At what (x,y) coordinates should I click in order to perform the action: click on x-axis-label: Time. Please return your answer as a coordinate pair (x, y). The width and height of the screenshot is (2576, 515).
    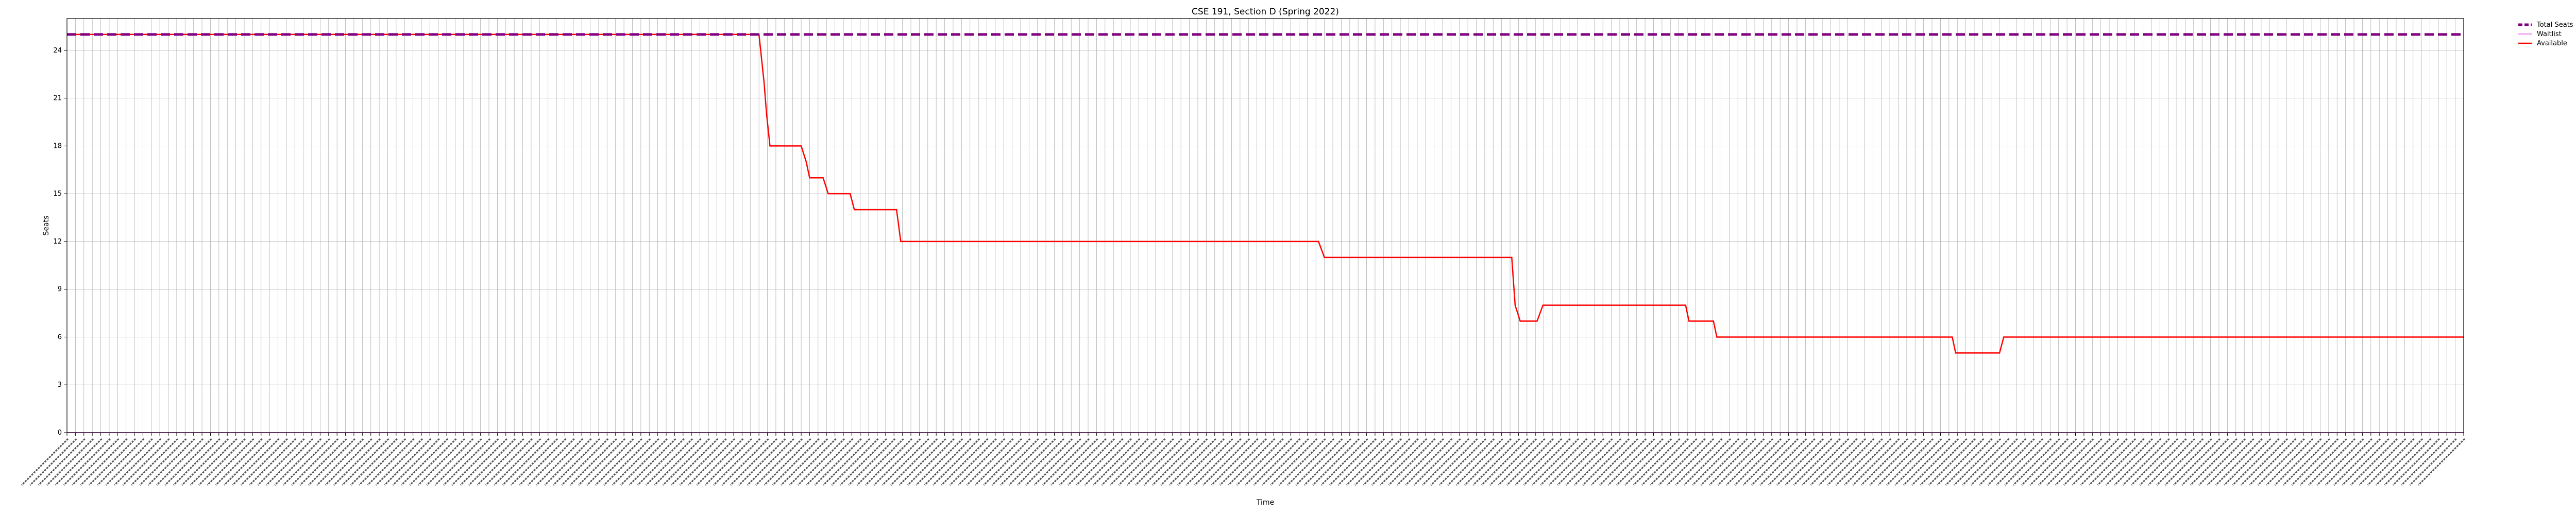
    Looking at the image, I should click on (1265, 503).